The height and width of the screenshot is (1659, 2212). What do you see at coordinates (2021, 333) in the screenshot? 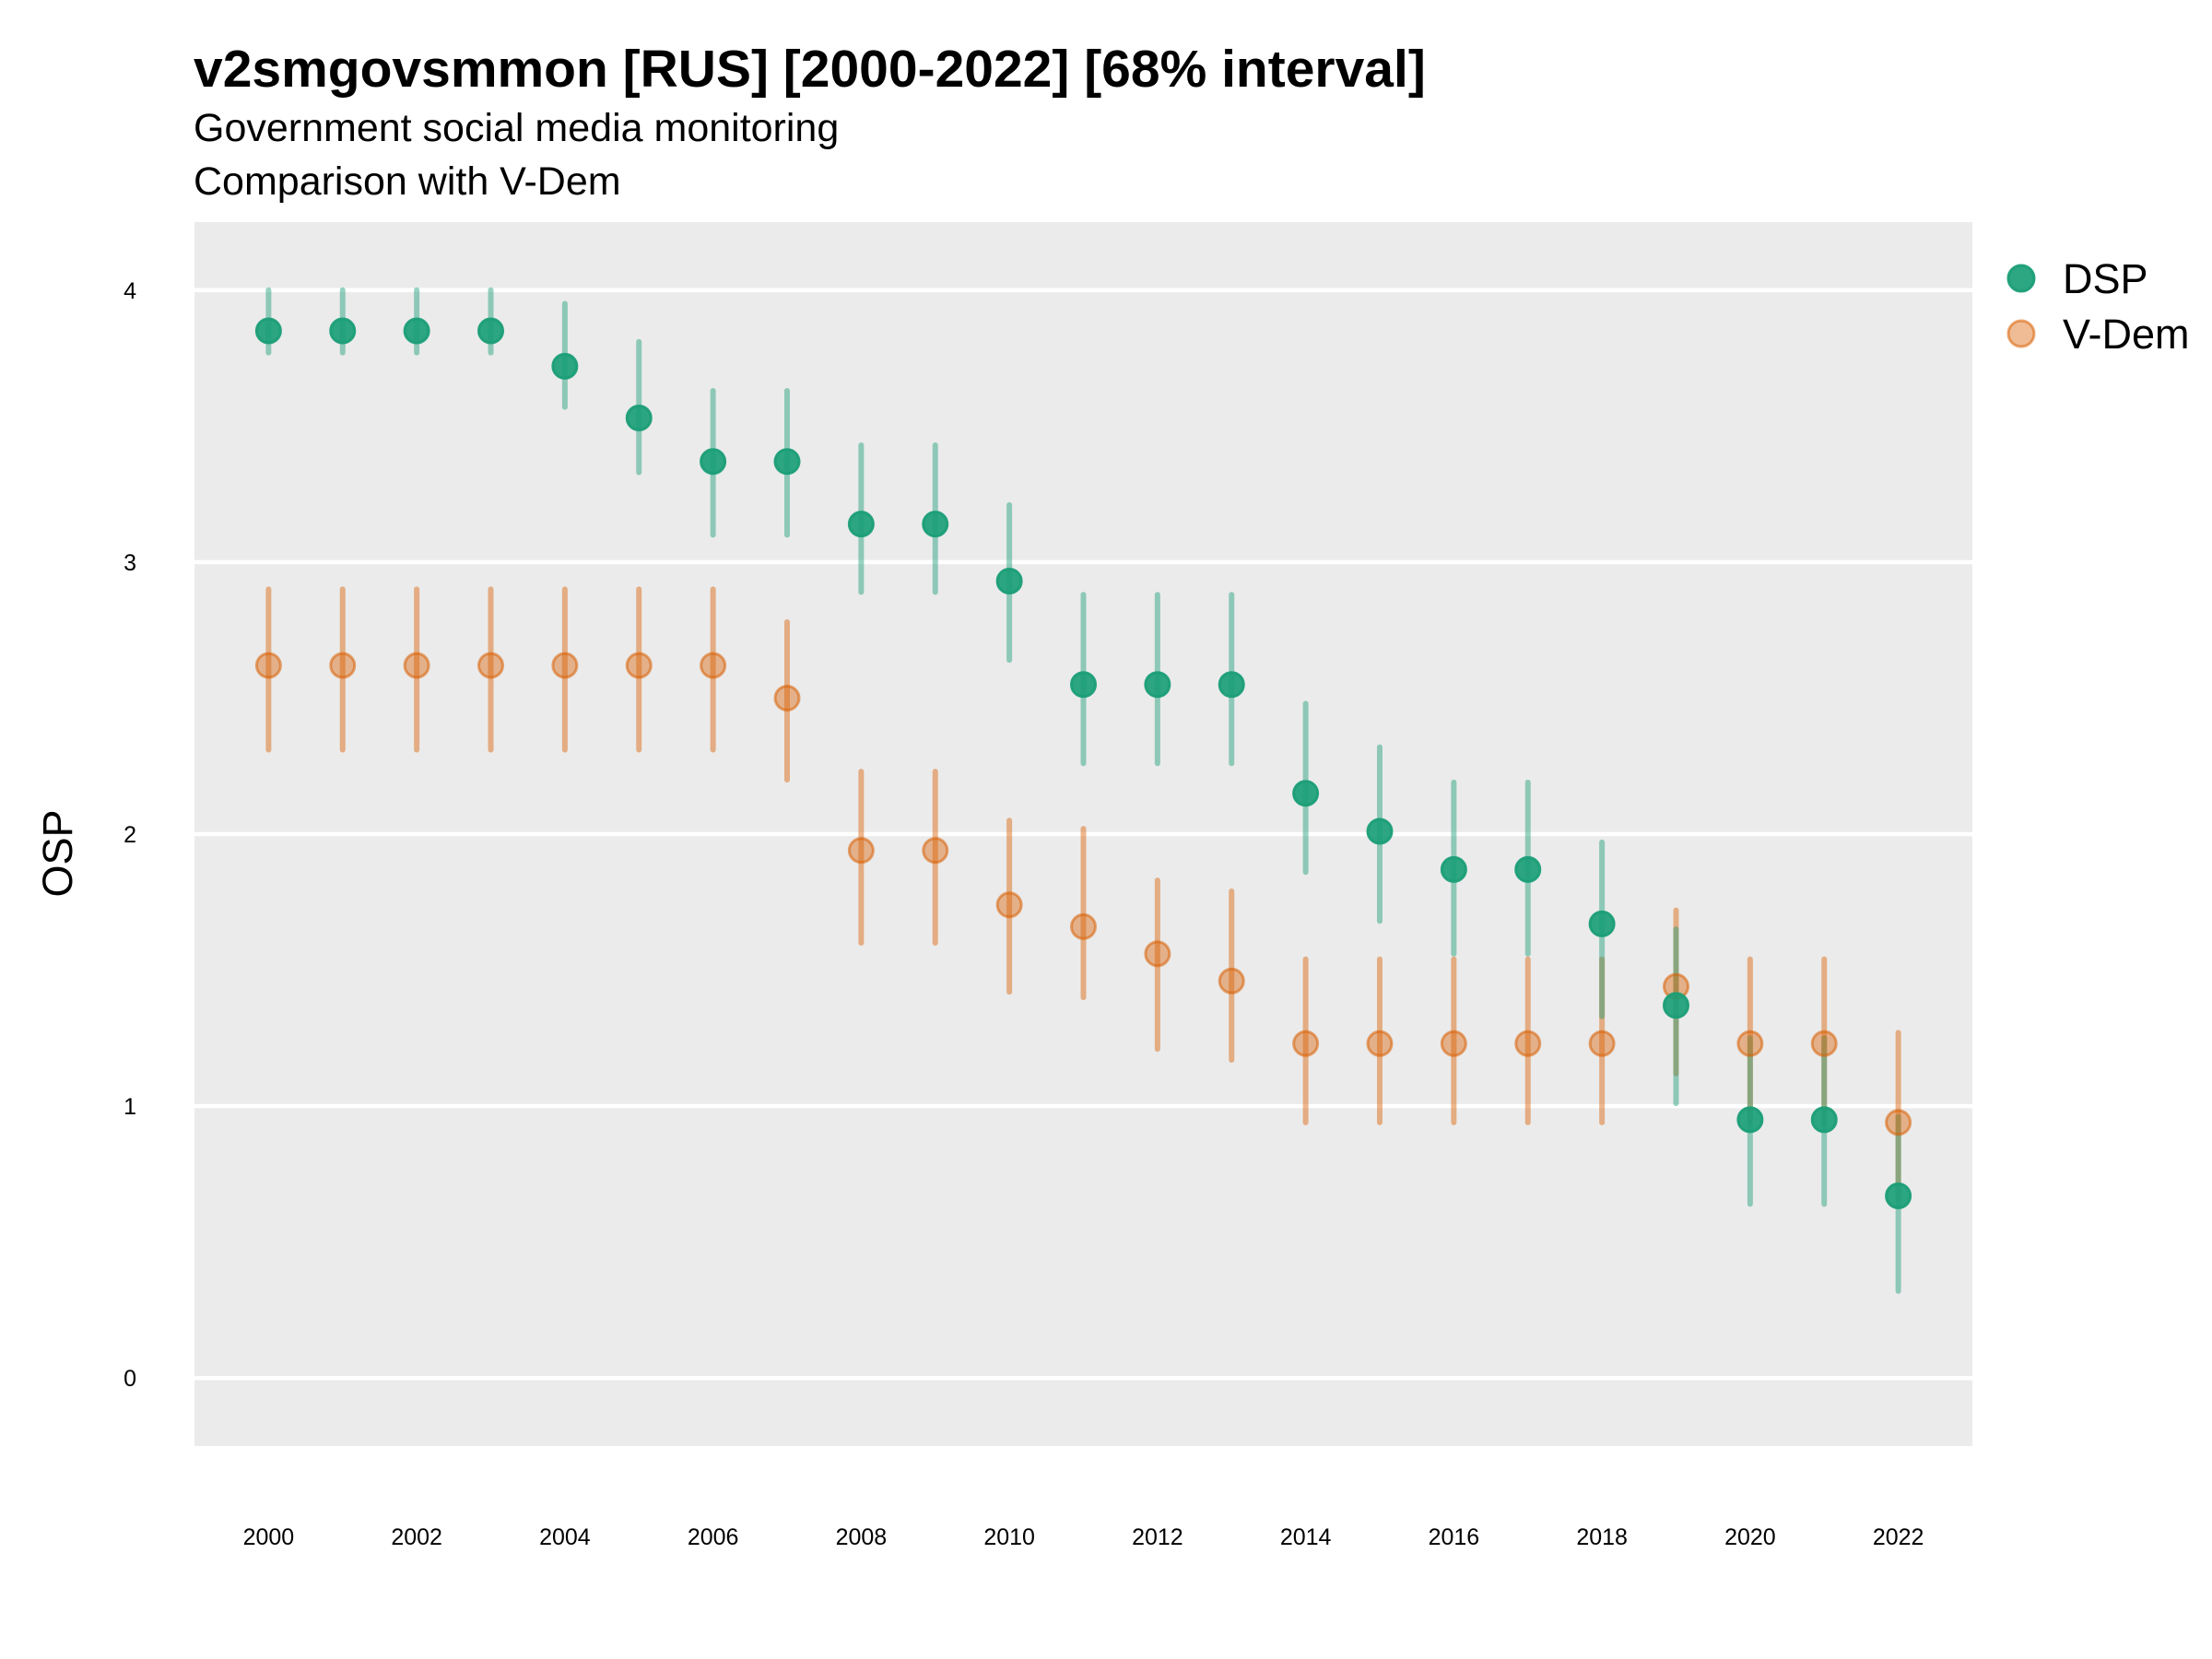
I see `legend-key-v-dem` at bounding box center [2021, 333].